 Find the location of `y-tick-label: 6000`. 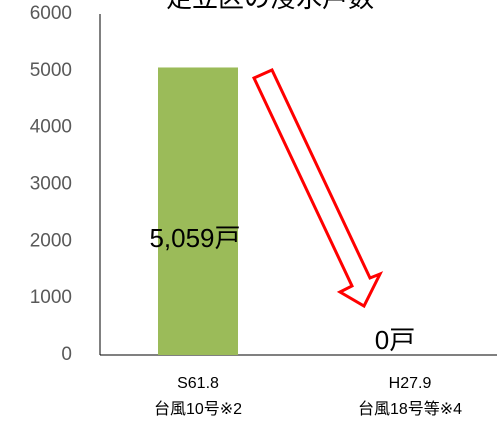

y-tick-label: 6000 is located at coordinates (51, 13).